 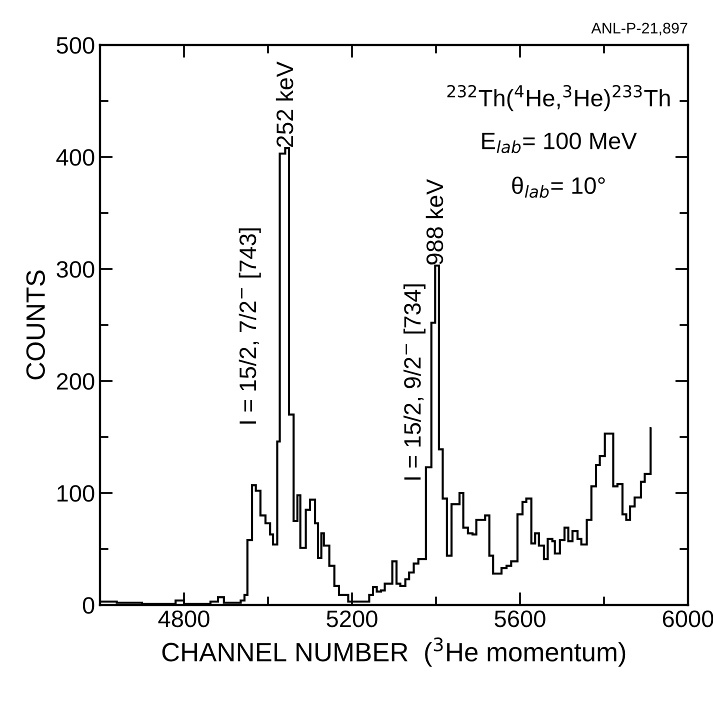 I want to click on x-tick-label: 4800, so click(x=184, y=619).